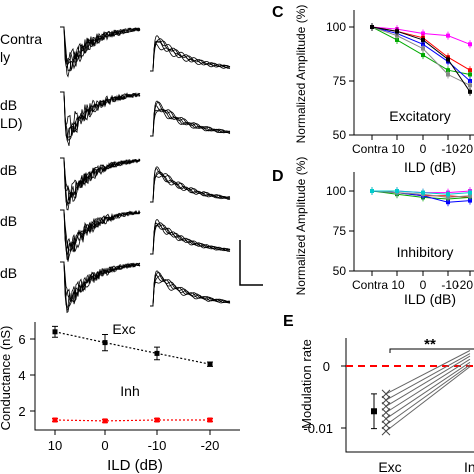  I want to click on panel-e-xtick-inh: Inh, so click(469, 466).